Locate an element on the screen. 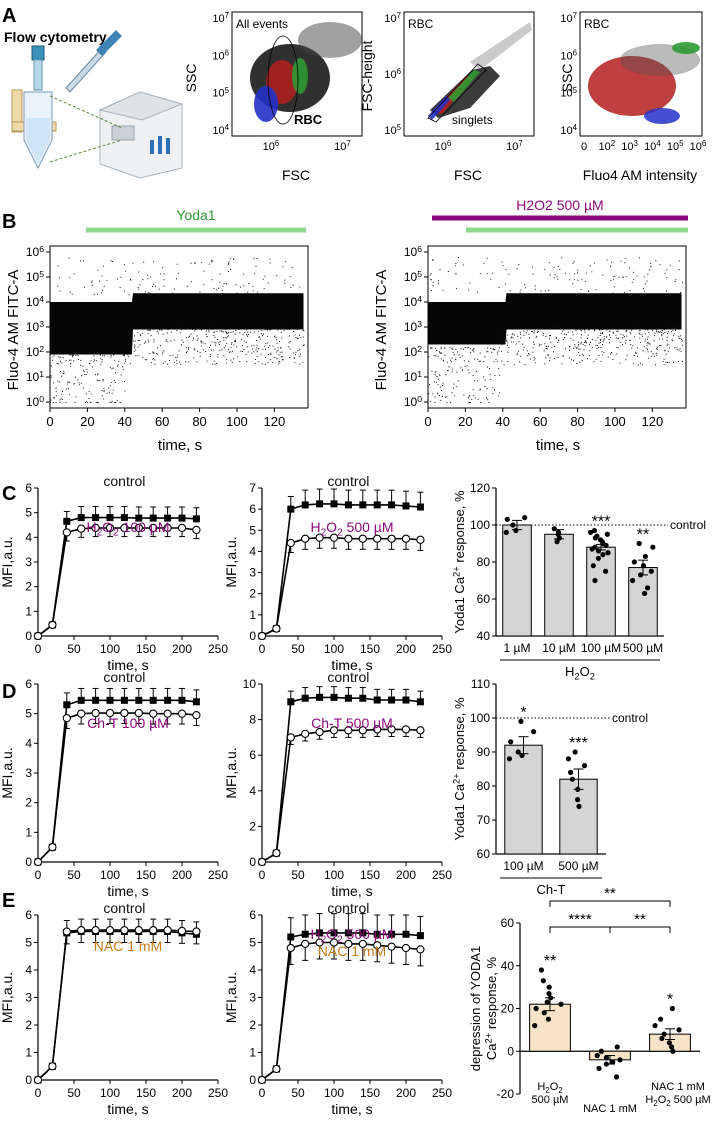 The image size is (727, 1133). signal-band-left is located at coordinates (177, 324).